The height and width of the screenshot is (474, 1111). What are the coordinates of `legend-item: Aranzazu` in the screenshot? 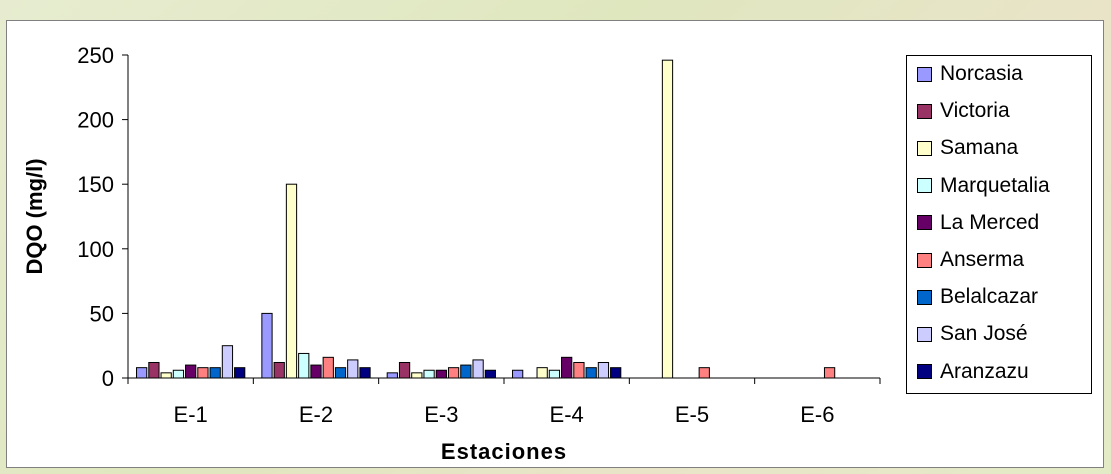 It's located at (973, 372).